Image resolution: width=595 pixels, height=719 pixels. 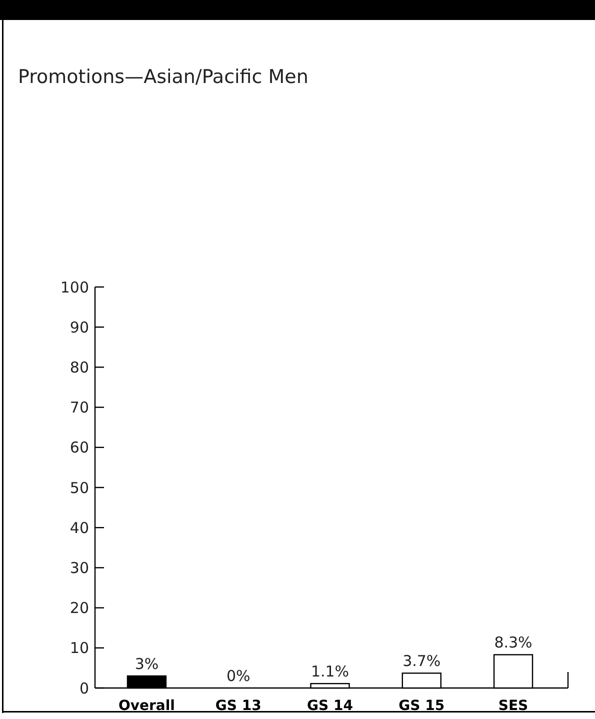 What do you see at coordinates (421, 706) in the screenshot?
I see `x-tick-label: GS 15` at bounding box center [421, 706].